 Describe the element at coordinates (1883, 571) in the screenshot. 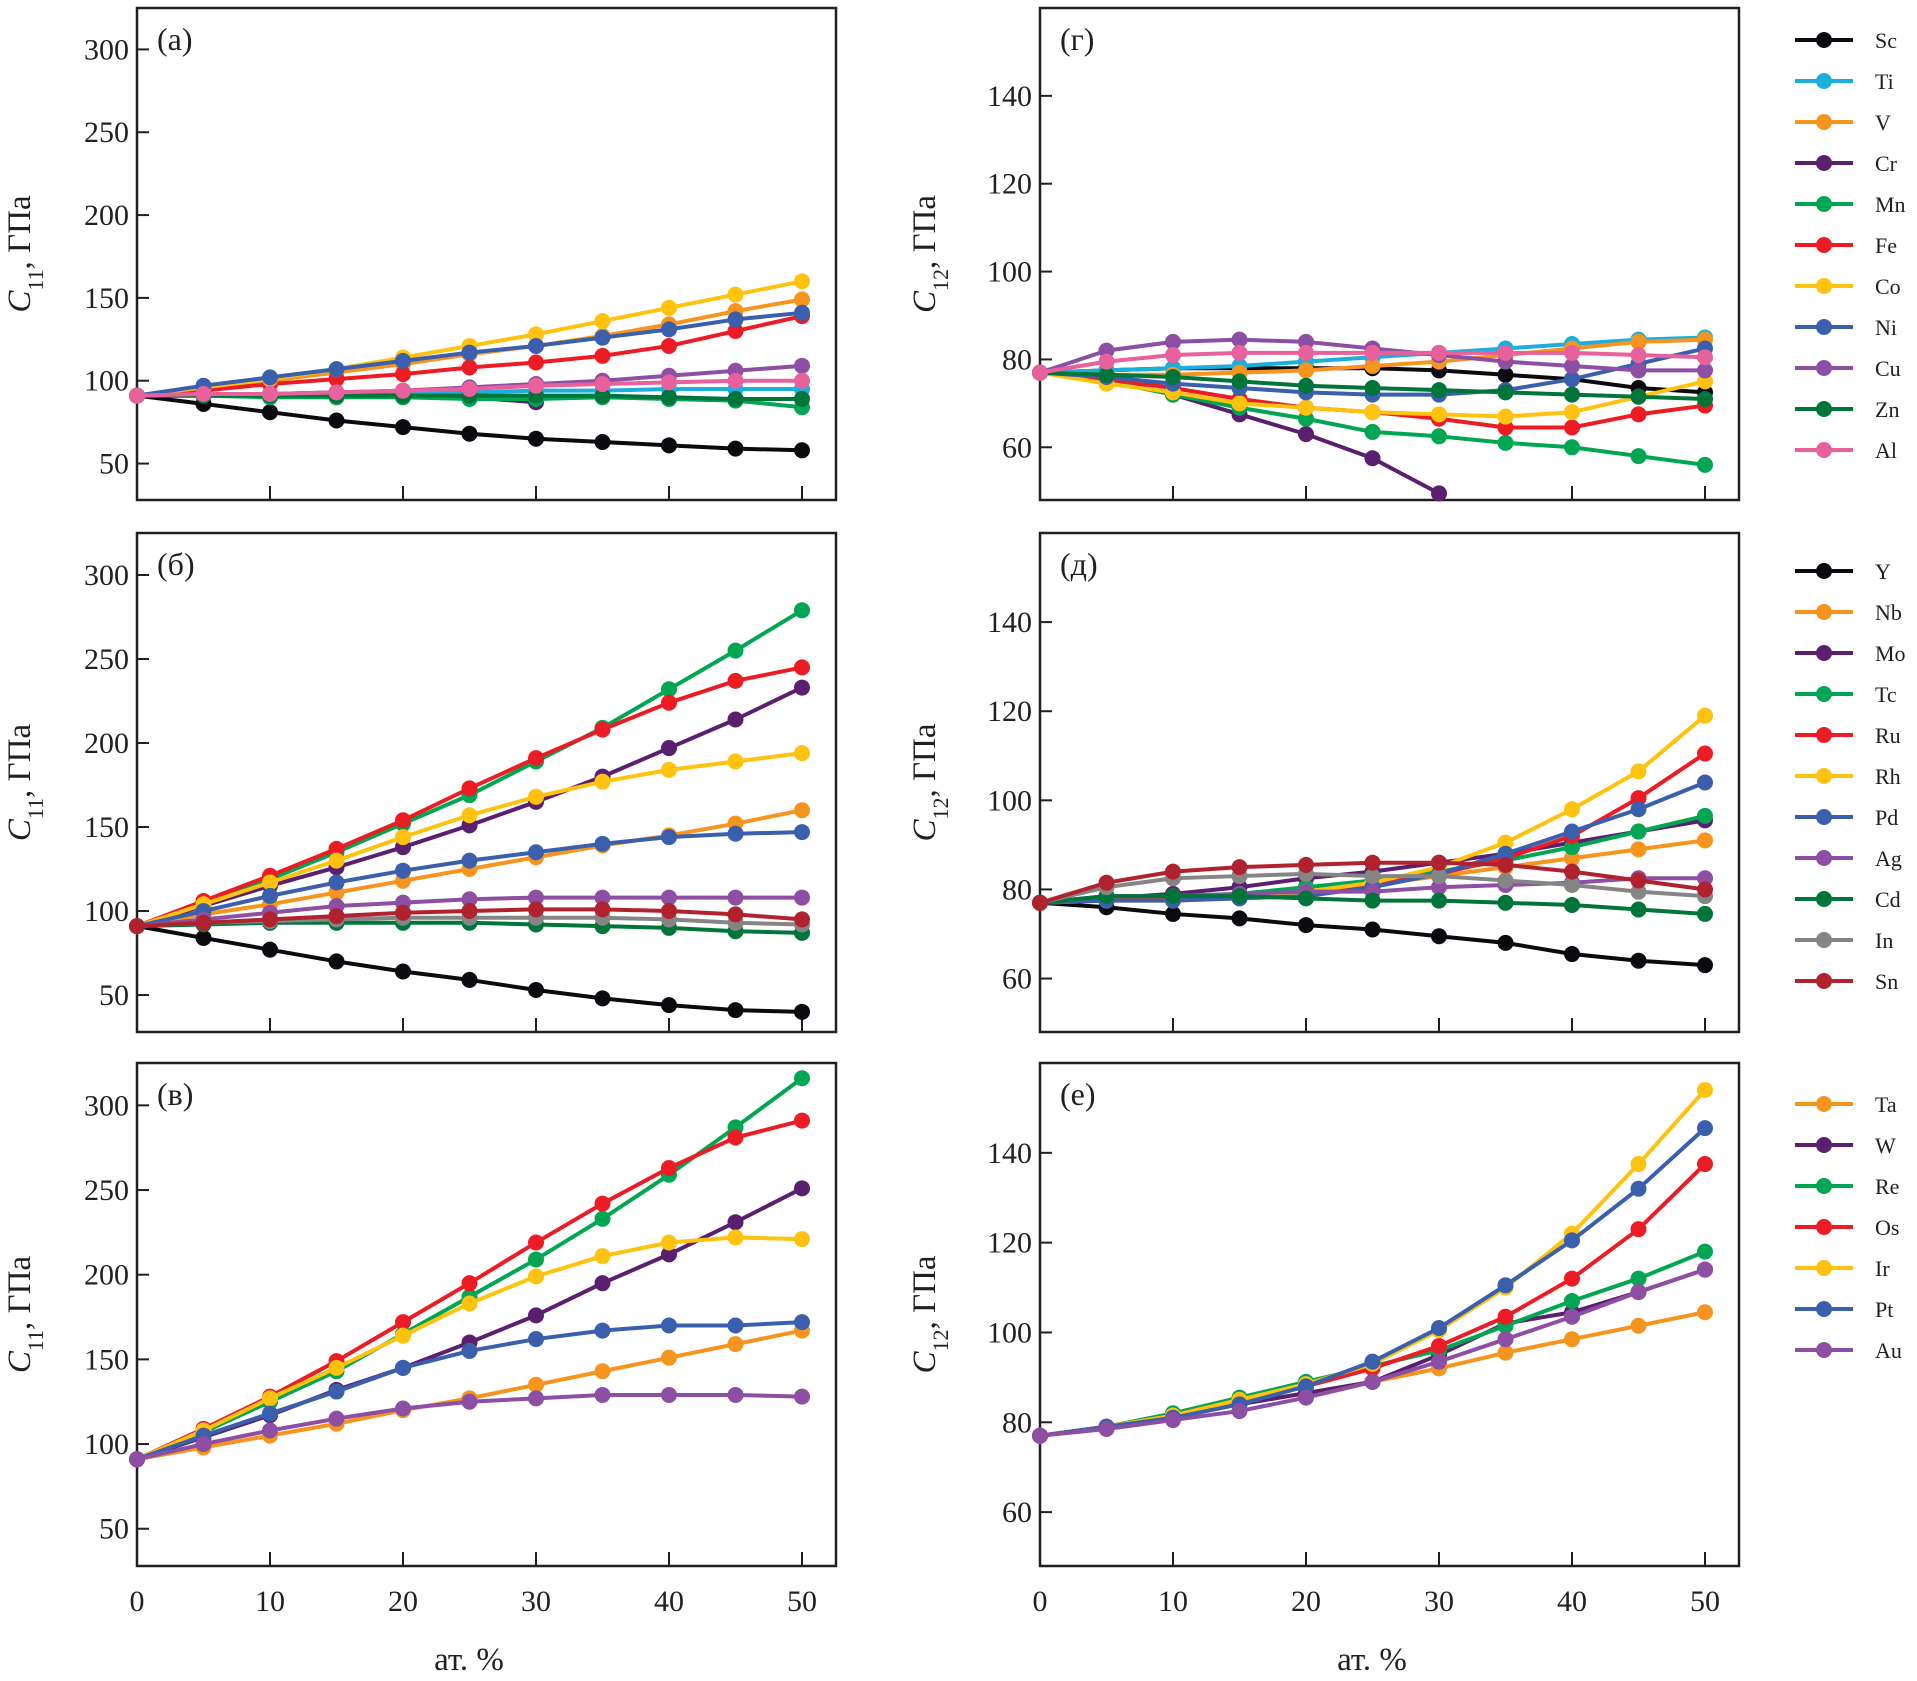

I see `legend-label: Y` at that location.